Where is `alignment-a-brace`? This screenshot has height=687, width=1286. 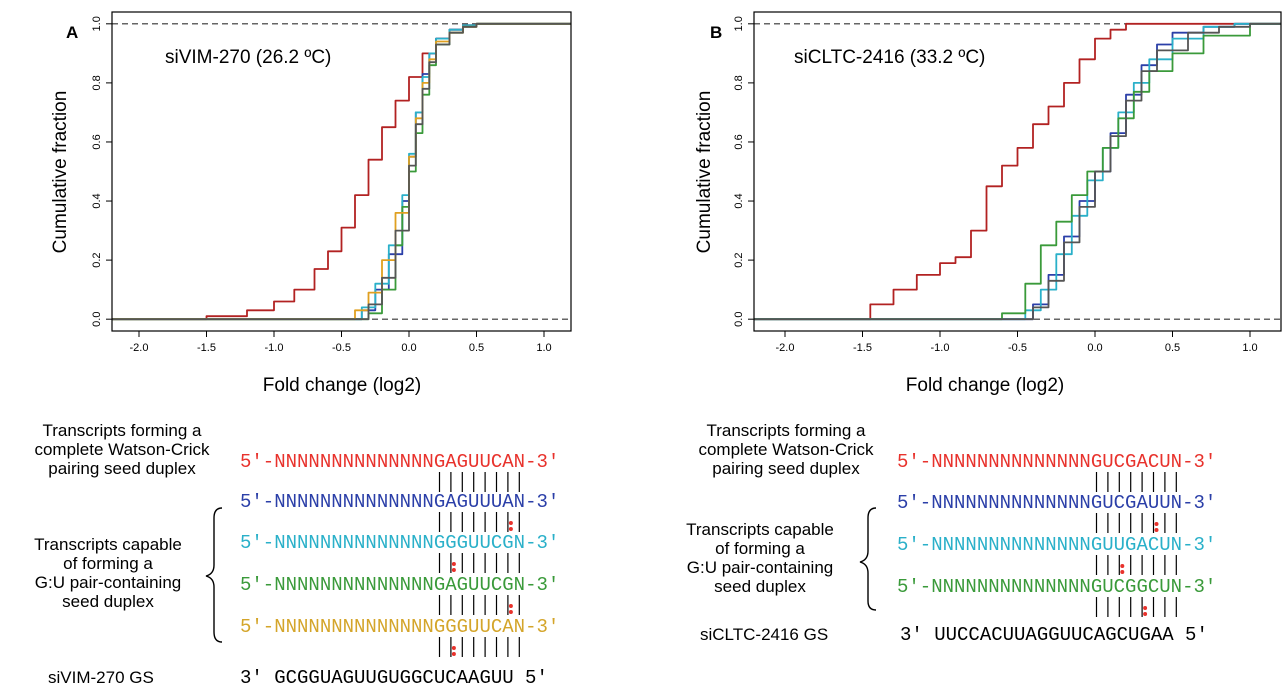 alignment-a-brace is located at coordinates (214, 575).